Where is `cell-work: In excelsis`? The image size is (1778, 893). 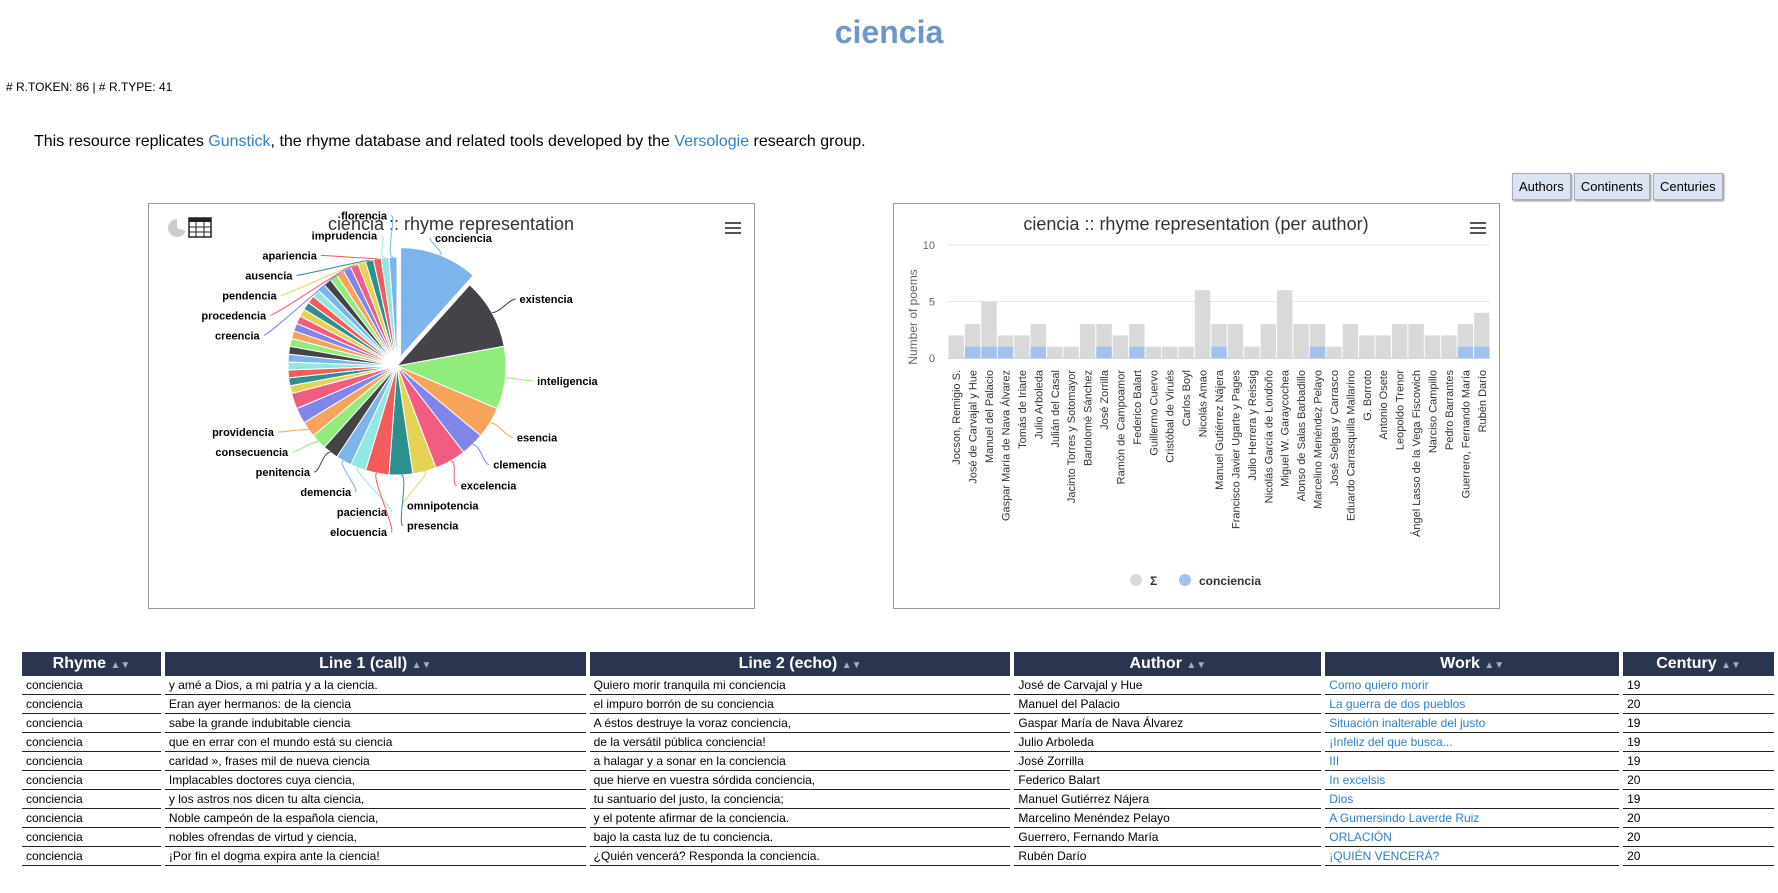 cell-work: In excelsis is located at coordinates (1472, 780).